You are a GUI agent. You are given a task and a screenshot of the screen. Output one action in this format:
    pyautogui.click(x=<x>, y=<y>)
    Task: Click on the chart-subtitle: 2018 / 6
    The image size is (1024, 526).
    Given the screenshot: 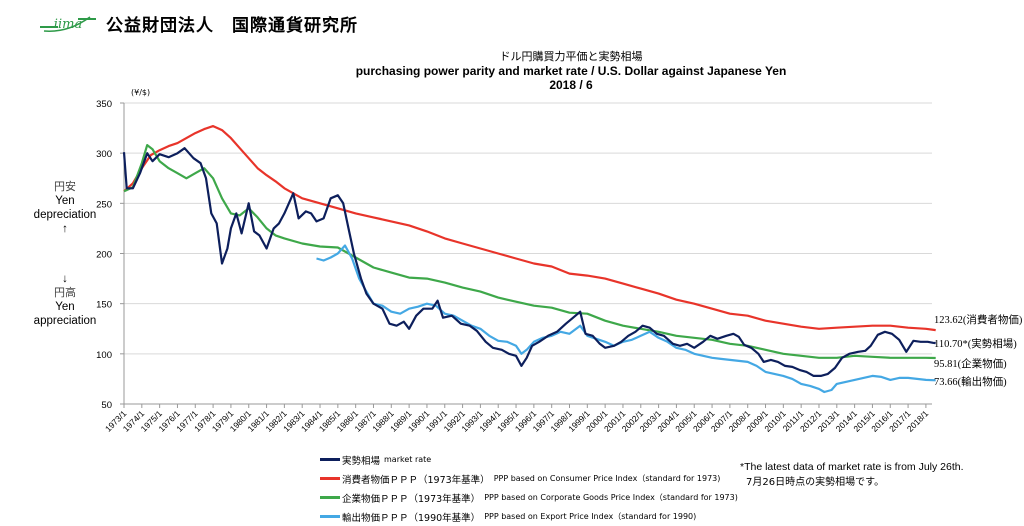 What is the action you would take?
    pyautogui.click(x=571, y=85)
    